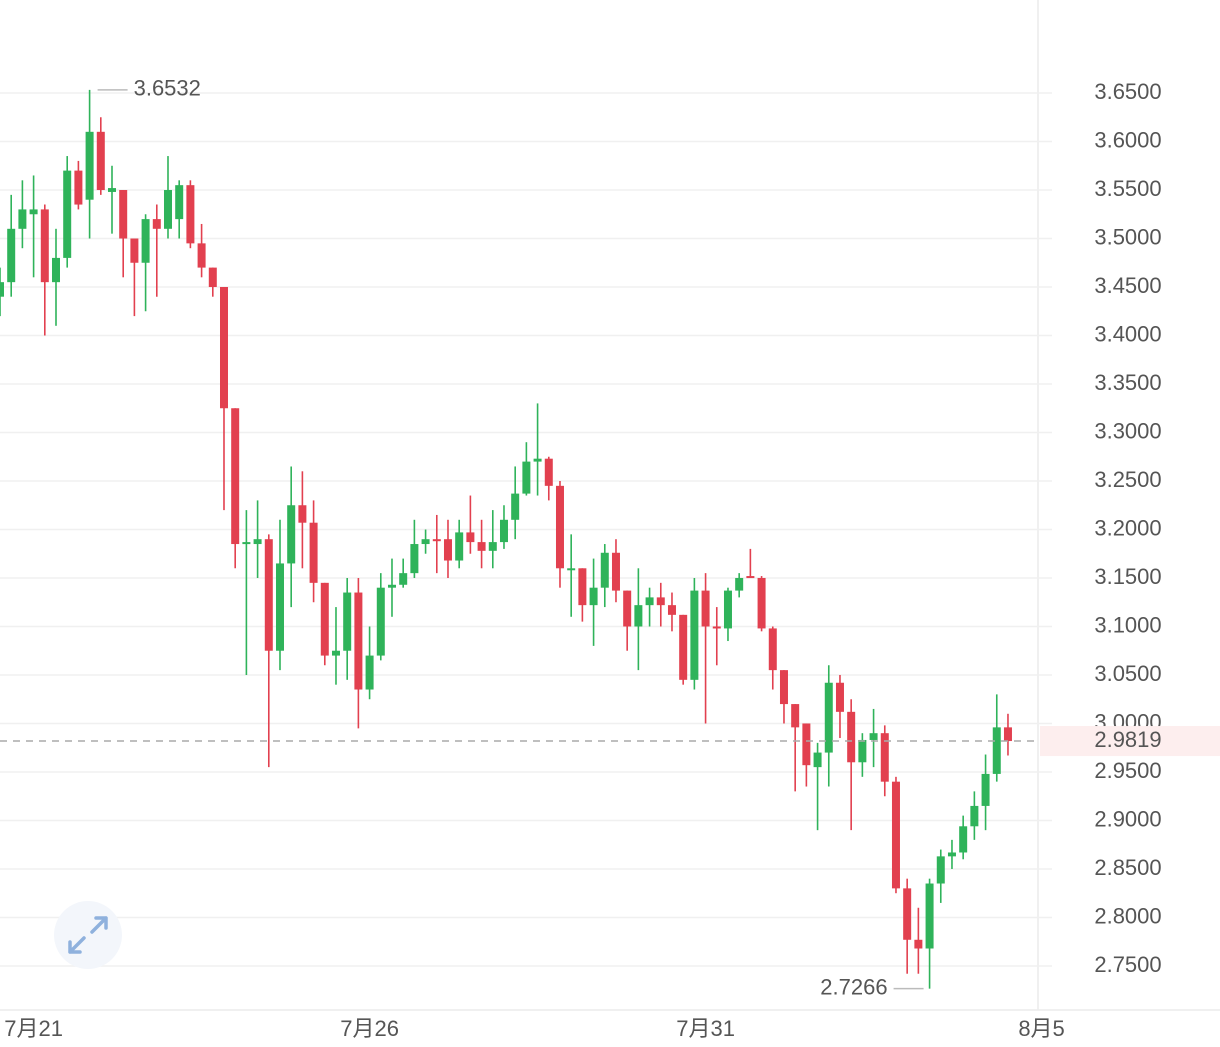 This screenshot has width=1220, height=1047. Describe the element at coordinates (1041, 1028) in the screenshot. I see `x-tick-label: 8月5` at that location.